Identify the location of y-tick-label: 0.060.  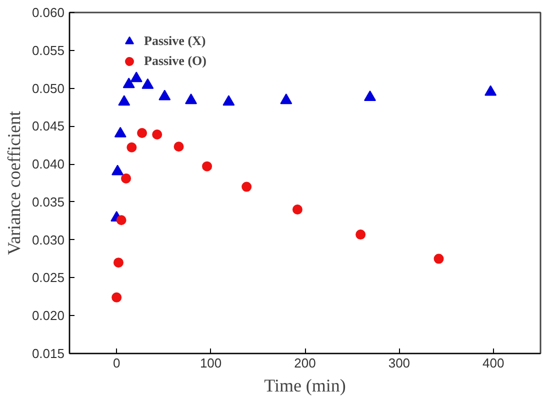
(48, 12).